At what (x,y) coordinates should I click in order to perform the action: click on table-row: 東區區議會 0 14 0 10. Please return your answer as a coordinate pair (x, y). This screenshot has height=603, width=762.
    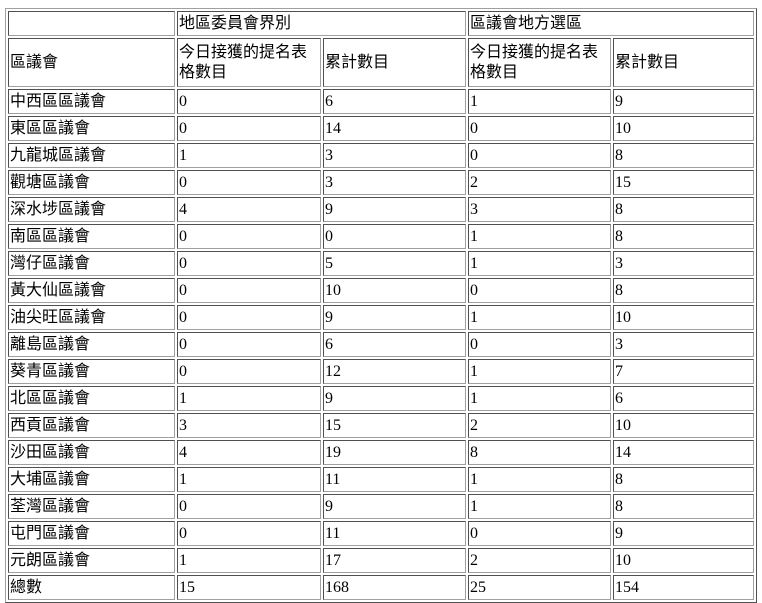
    Looking at the image, I should click on (381, 128).